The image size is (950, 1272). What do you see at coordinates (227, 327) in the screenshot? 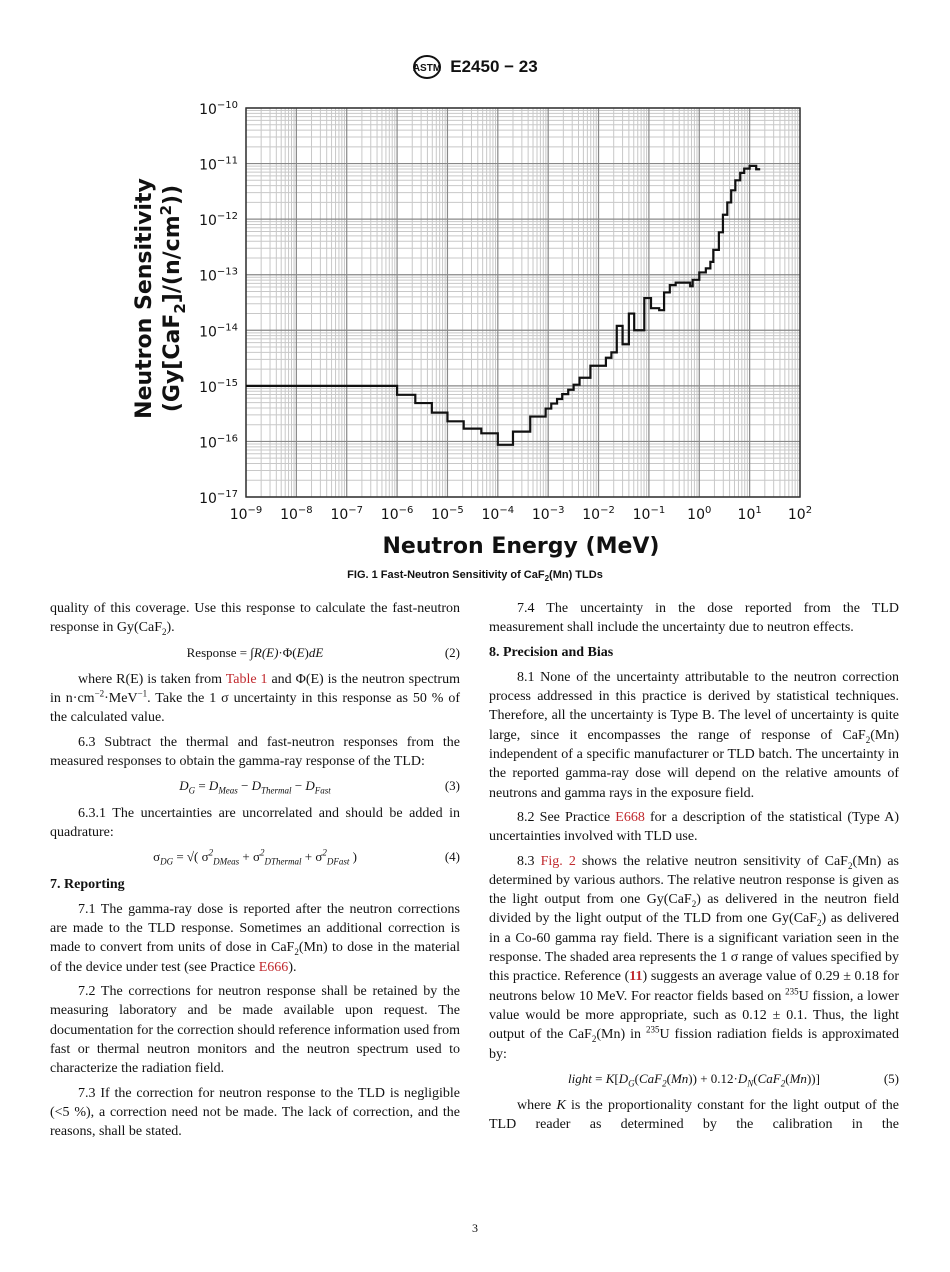
I see `tick-exponent: −14` at bounding box center [227, 327].